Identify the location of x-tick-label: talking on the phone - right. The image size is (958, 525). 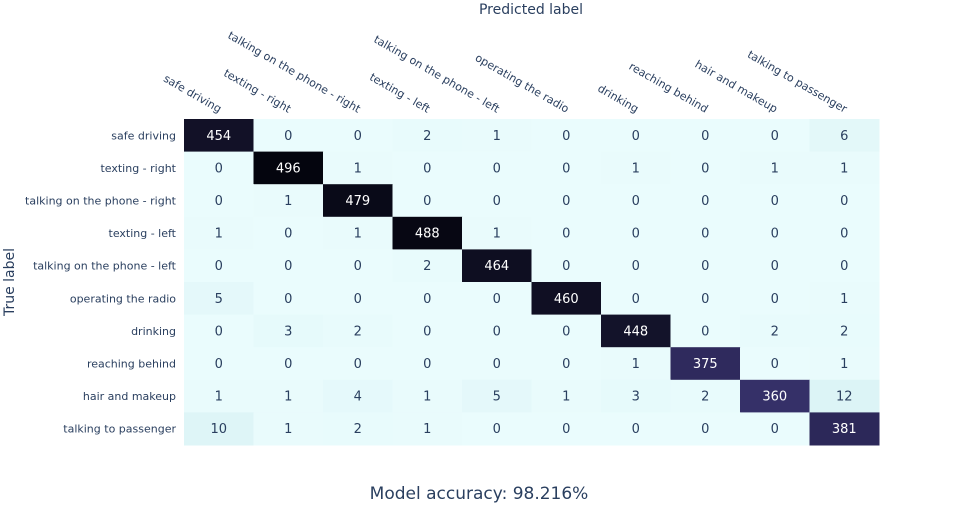
(295, 72).